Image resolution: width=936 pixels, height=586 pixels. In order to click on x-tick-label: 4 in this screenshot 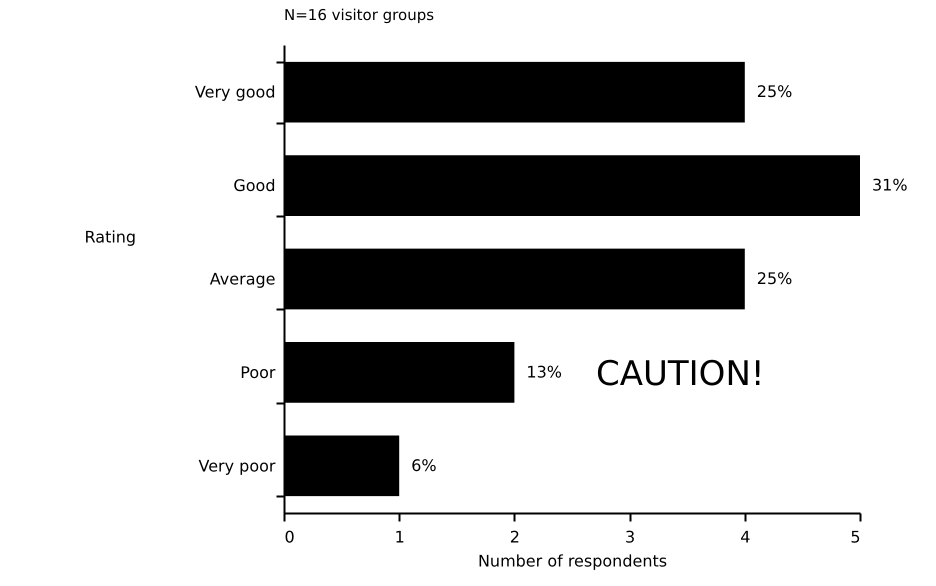, I will do `click(745, 537)`.